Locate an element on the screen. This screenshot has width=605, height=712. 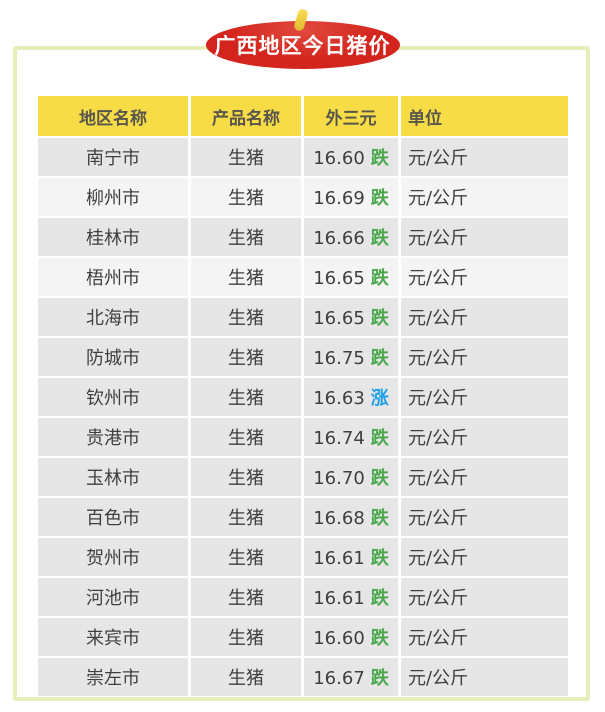
price-cell: 16.67 跌 is located at coordinates (351, 677).